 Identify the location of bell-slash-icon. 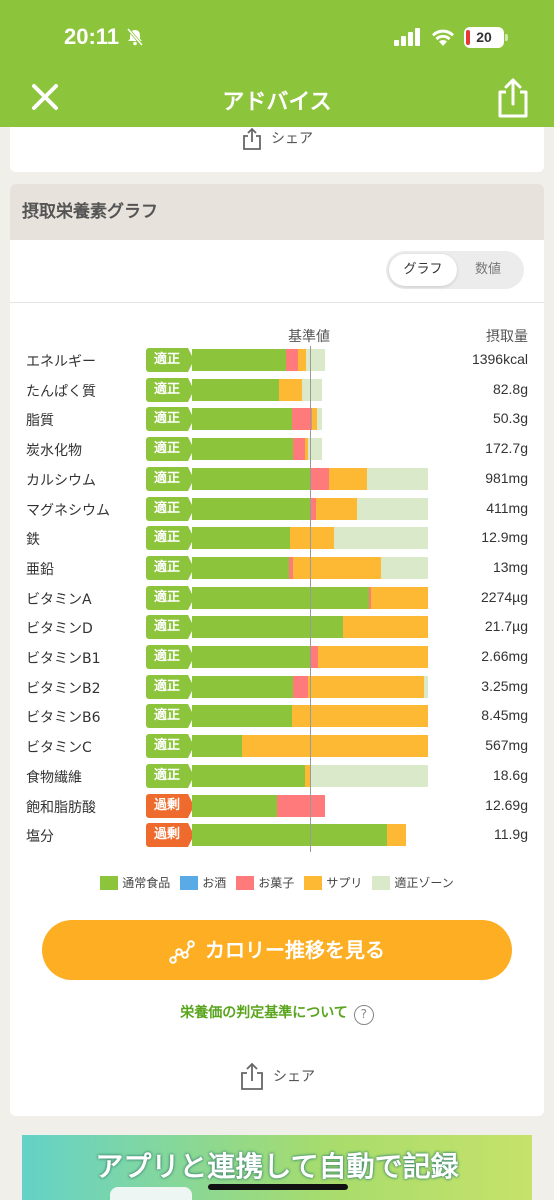
(135, 37).